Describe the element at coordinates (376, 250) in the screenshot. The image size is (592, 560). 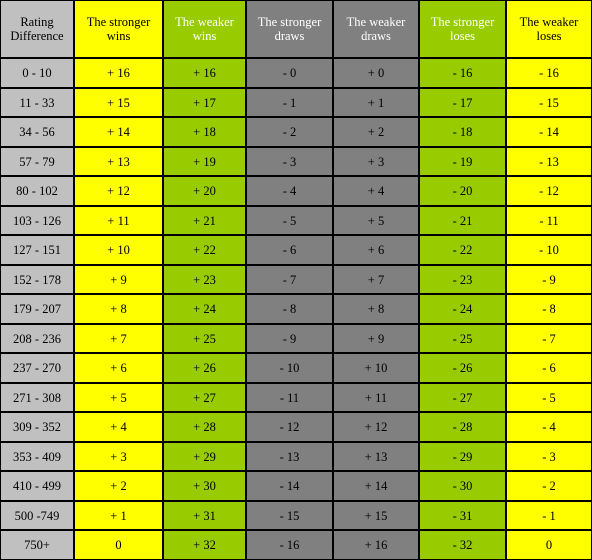
I see `cell-weaker-draws: + 6` at that location.